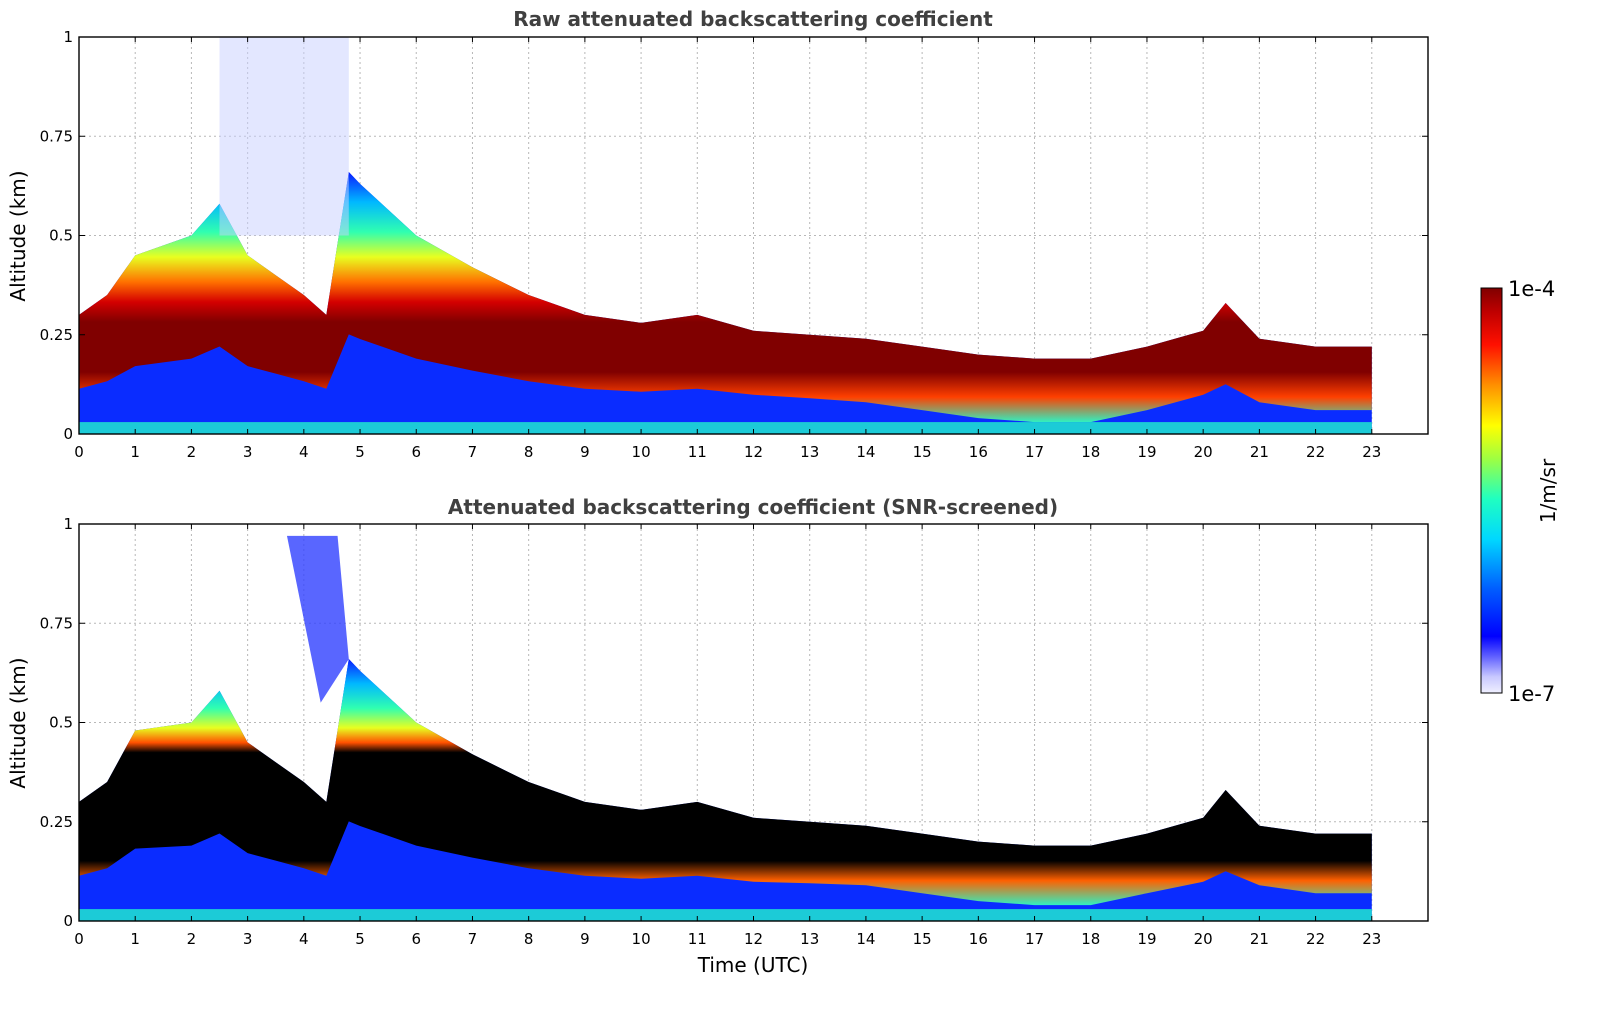 Image resolution: width=1621 pixels, height=1020 pixels. I want to click on colorbar-gradient, so click(1491, 490).